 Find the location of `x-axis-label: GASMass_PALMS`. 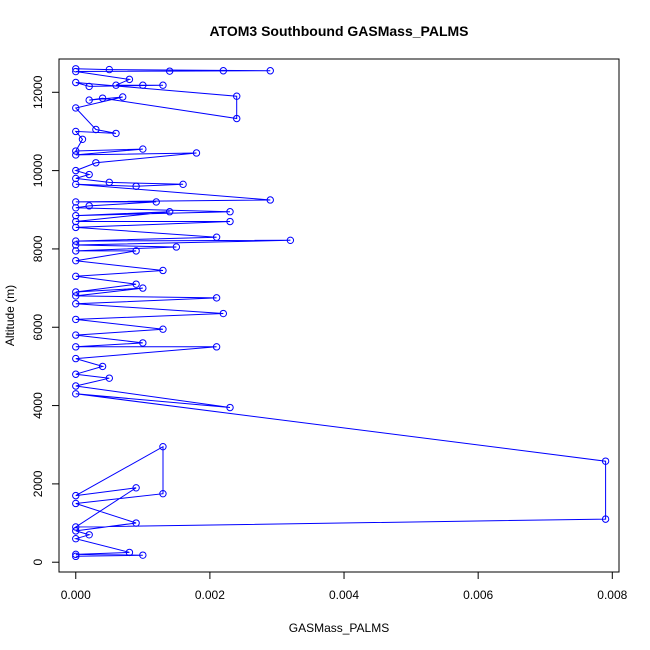

x-axis-label: GASMass_PALMS is located at coordinates (339, 628).